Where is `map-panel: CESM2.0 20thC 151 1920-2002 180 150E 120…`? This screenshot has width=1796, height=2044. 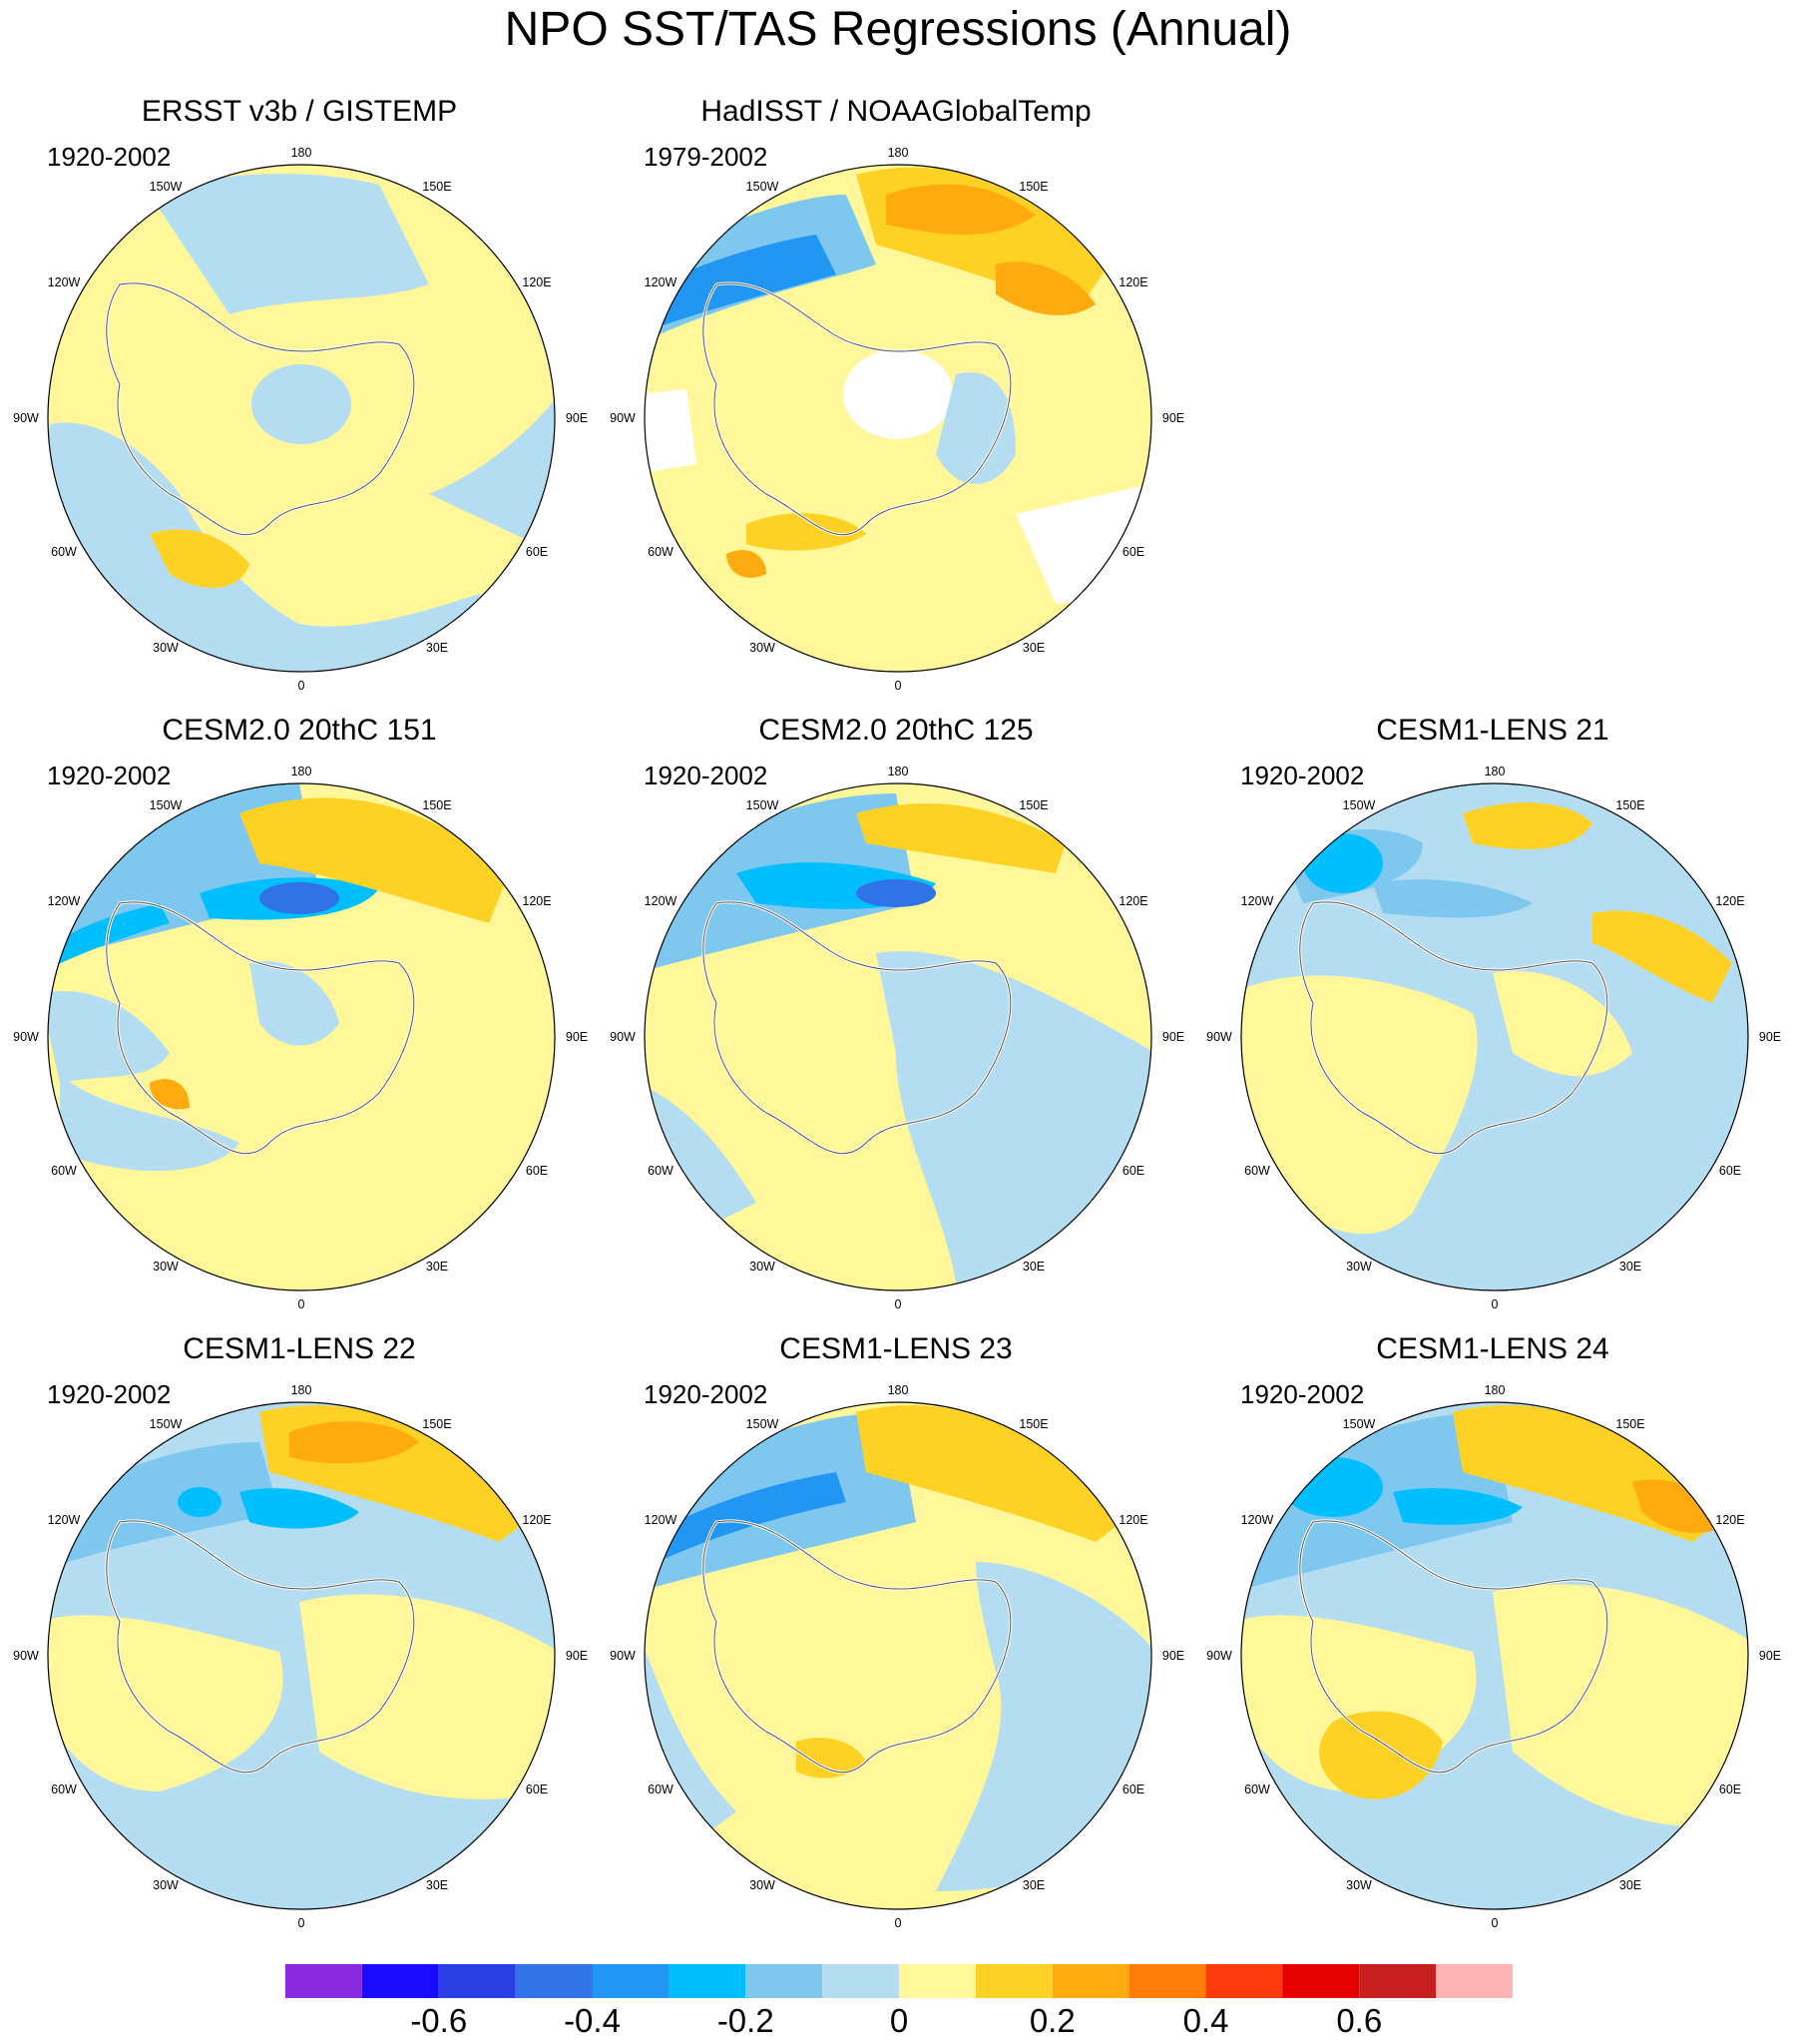
map-panel: CESM2.0 20thC 151 1920-2002 180 150E 120… is located at coordinates (299, 1023).